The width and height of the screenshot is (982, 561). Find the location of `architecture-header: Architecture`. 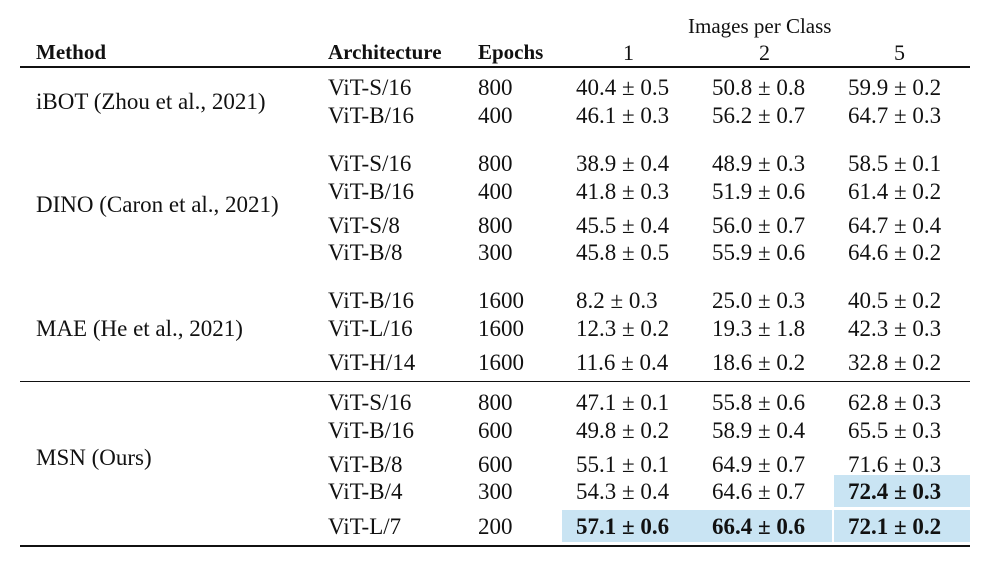

architecture-header: Architecture is located at coordinates (385, 52).